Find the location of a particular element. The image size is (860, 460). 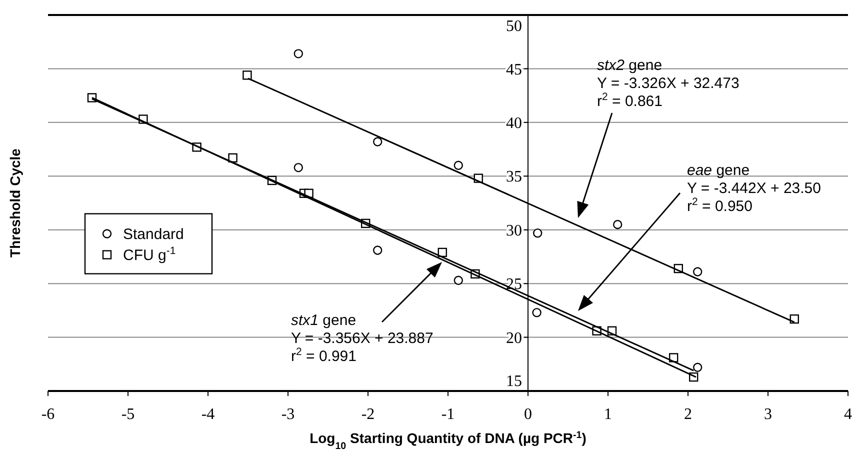

x-tick-label: -1 is located at coordinates (448, 414).